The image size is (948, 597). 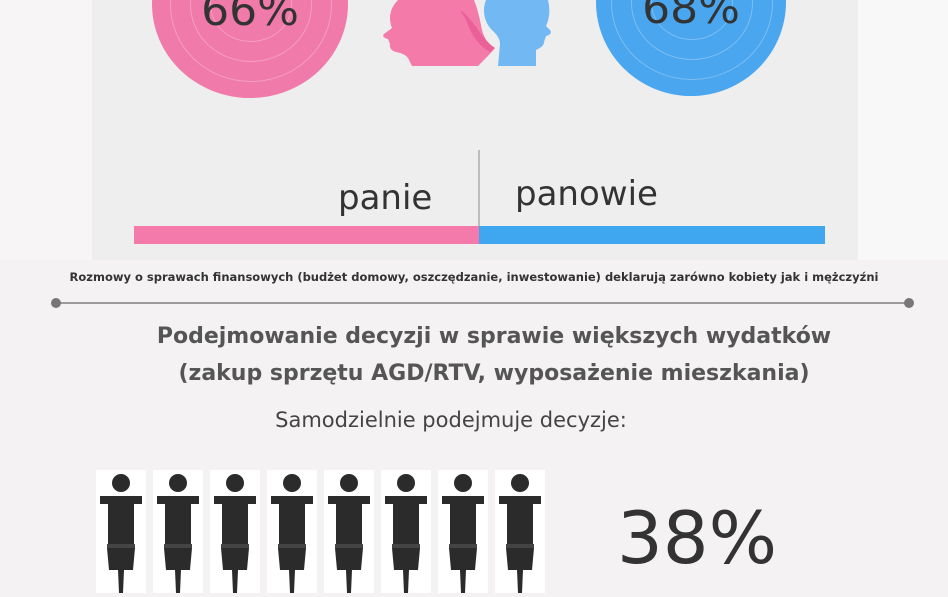 I want to click on divider-dot-left, so click(x=56, y=303).